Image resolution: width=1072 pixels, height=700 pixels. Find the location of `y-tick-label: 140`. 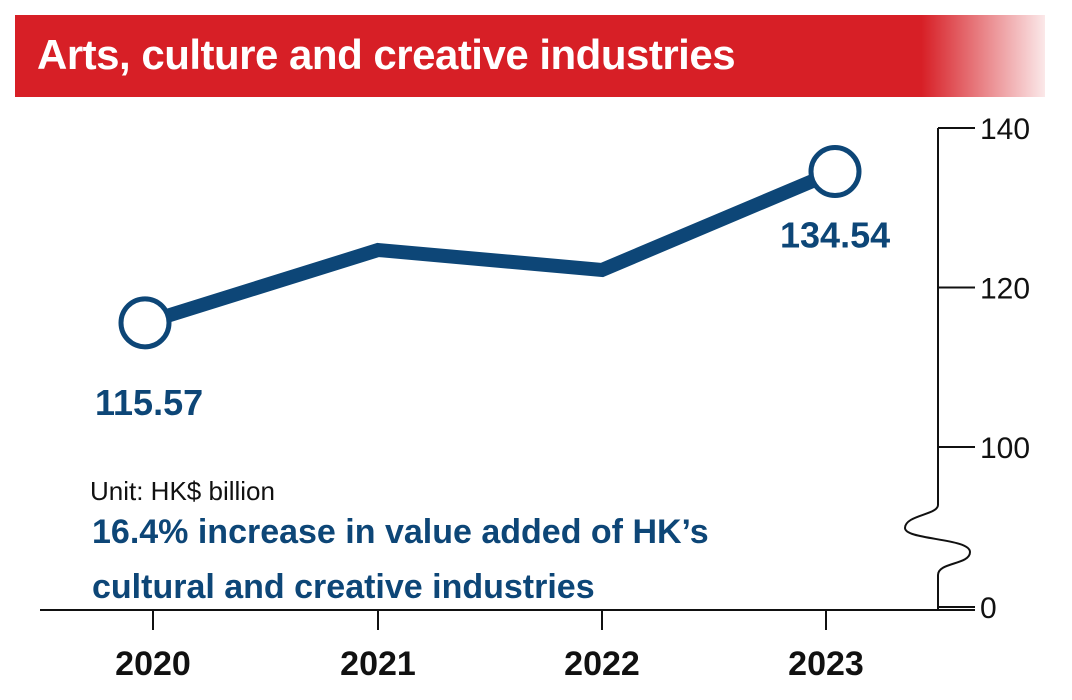

y-tick-label: 140 is located at coordinates (1005, 129).